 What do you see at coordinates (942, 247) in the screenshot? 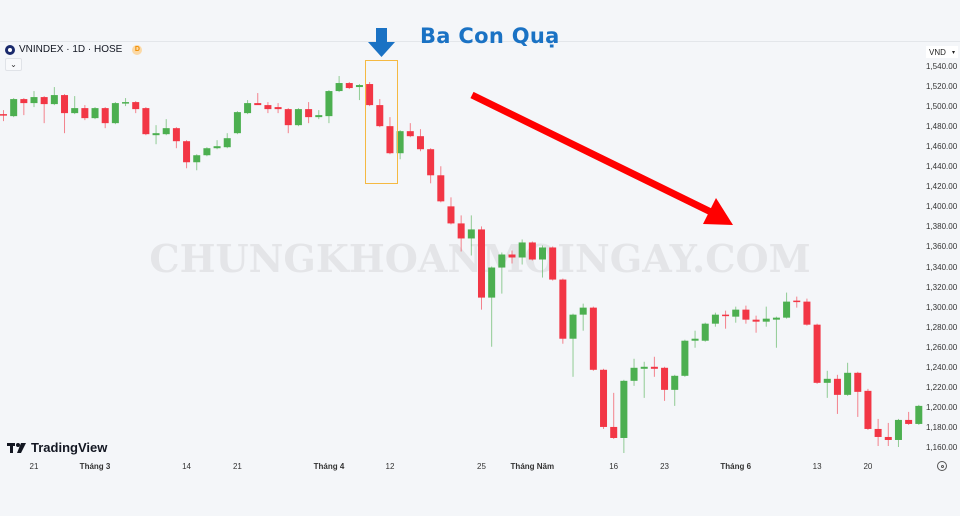
I see `price-tick-label: 1,360.00` at bounding box center [942, 247].